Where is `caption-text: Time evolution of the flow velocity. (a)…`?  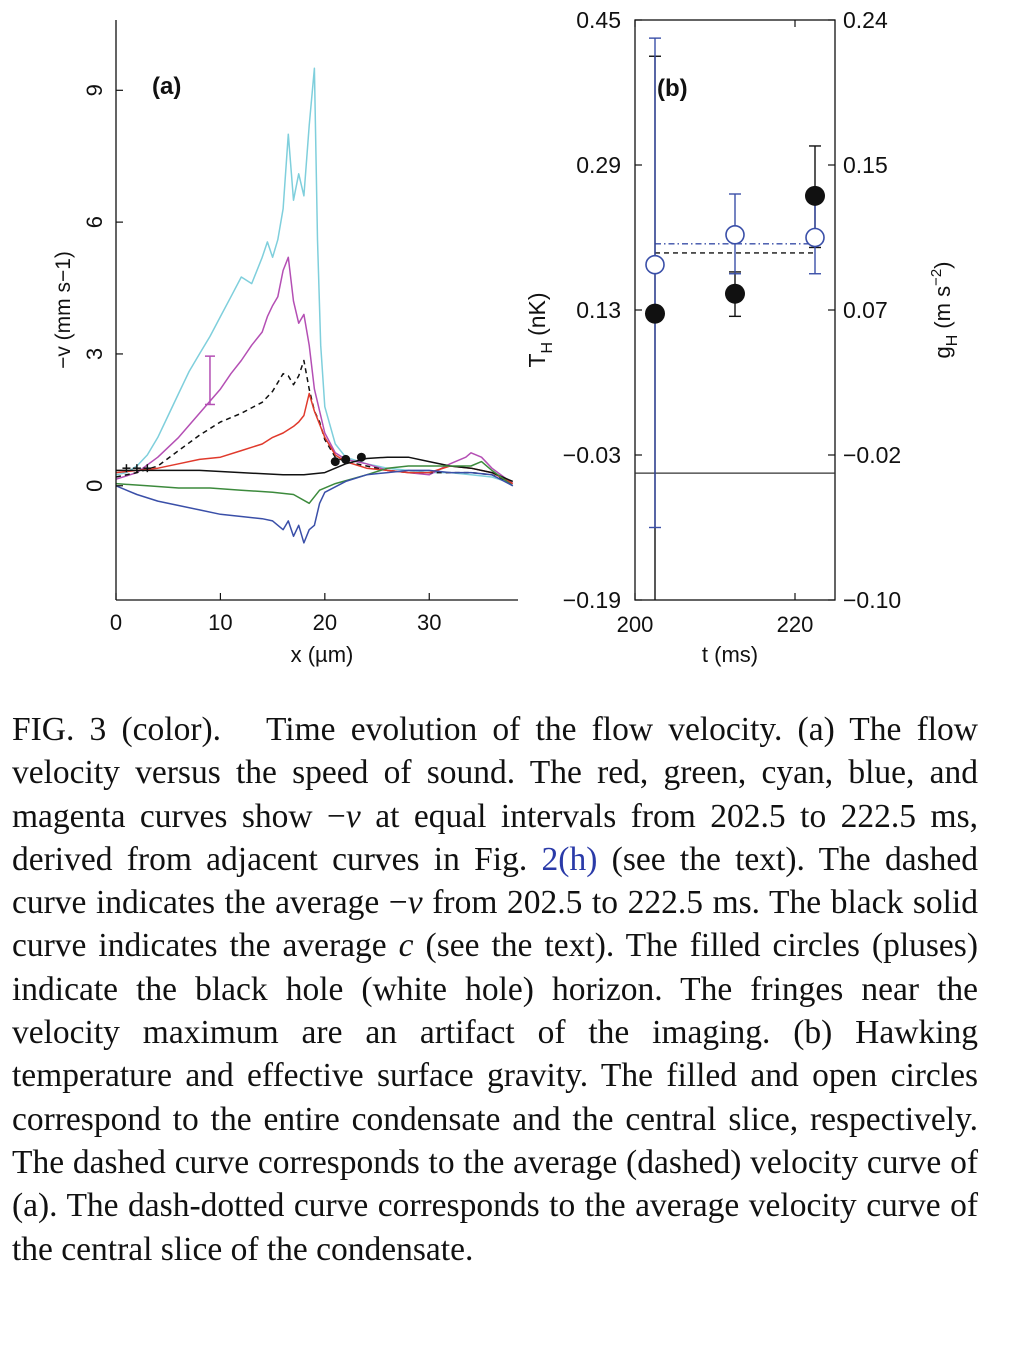 caption-text: Time evolution of the flow velocity. (a)… is located at coordinates (495, 773).